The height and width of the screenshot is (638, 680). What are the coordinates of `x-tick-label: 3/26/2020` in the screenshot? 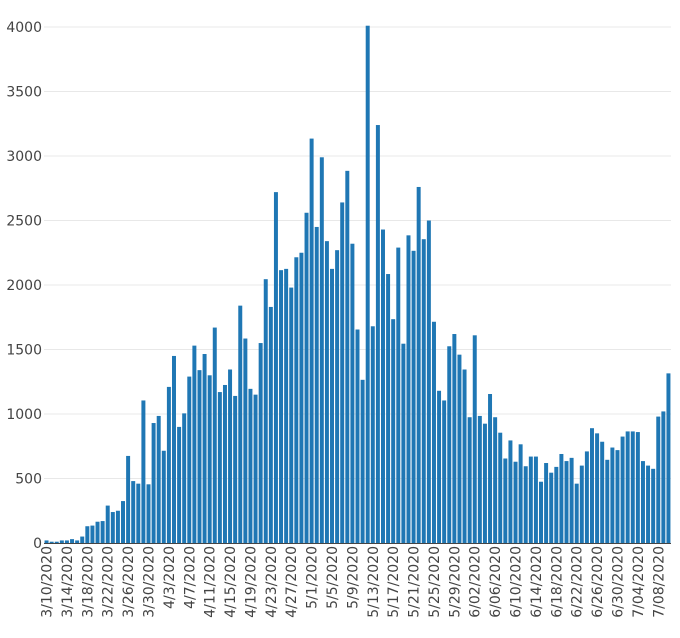 It's located at (129, 582).